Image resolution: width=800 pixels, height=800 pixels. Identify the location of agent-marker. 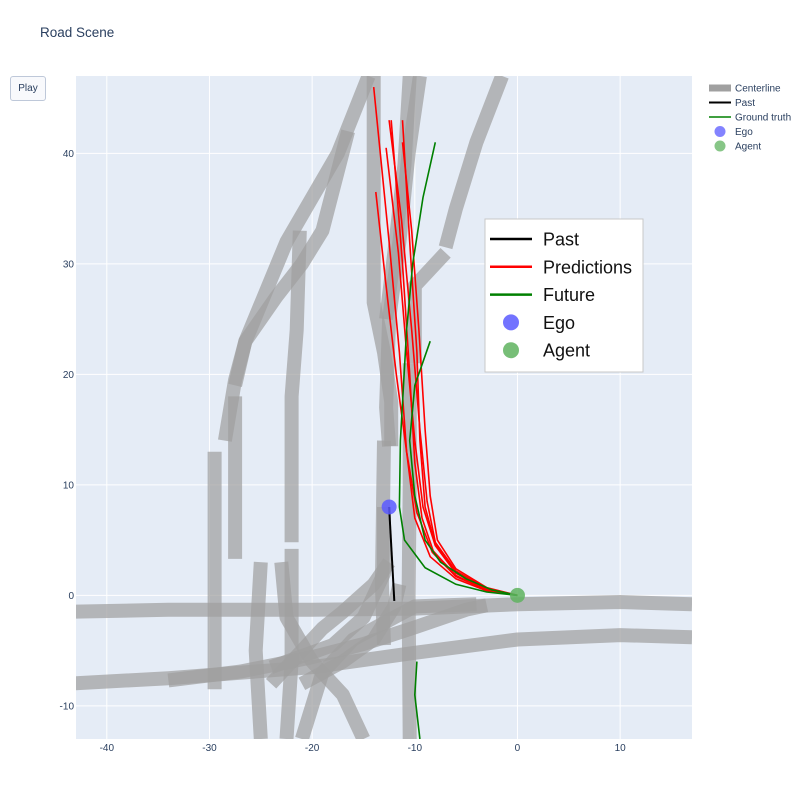
(517, 595).